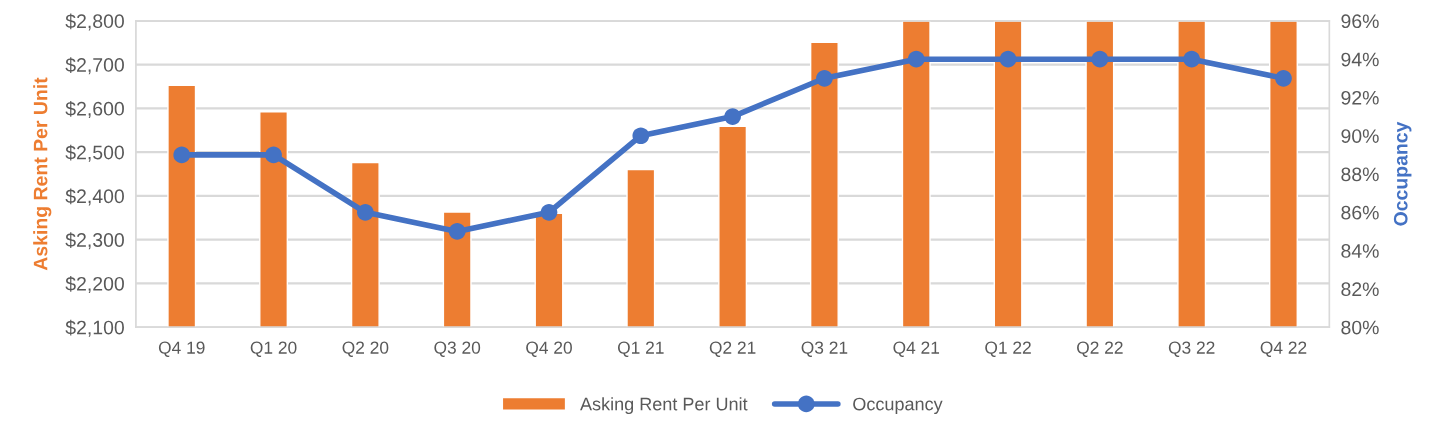 The height and width of the screenshot is (426, 1445). Describe the element at coordinates (732, 349) in the screenshot. I see `x-tick-label: Q2 21` at that location.